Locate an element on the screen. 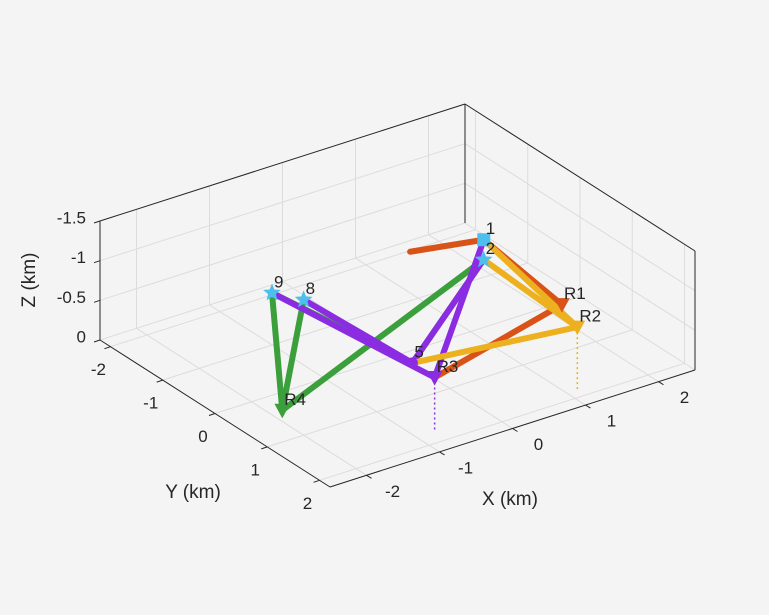 This screenshot has width=769, height=615. y-axis-label: Y (km) is located at coordinates (193, 492).